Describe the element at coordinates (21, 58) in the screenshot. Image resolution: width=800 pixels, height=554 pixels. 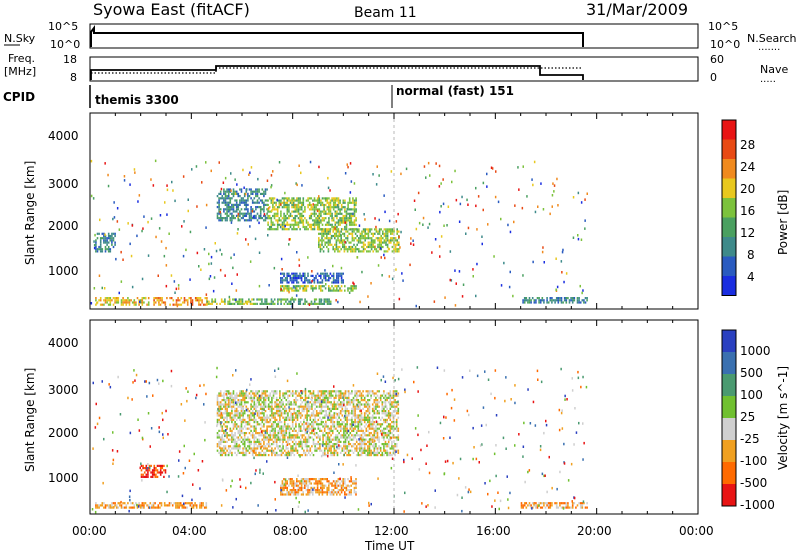
I see `freq-label-1: Freq.` at that location.